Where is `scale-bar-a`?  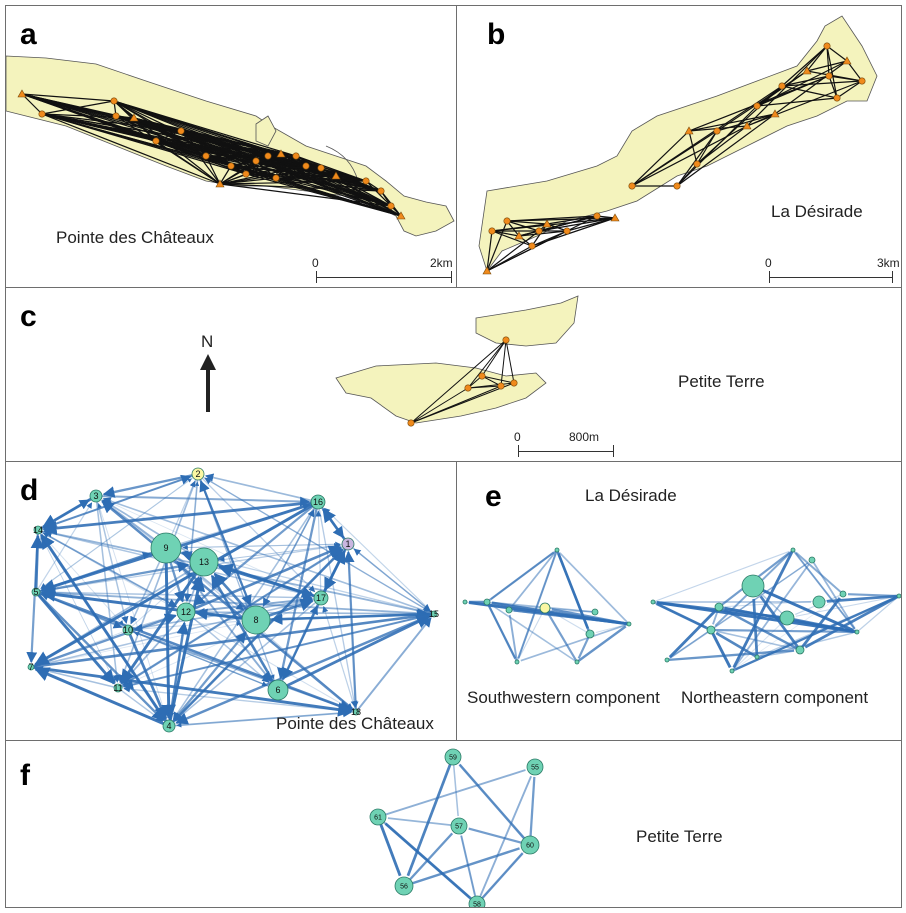 scale-bar-a is located at coordinates (384, 277).